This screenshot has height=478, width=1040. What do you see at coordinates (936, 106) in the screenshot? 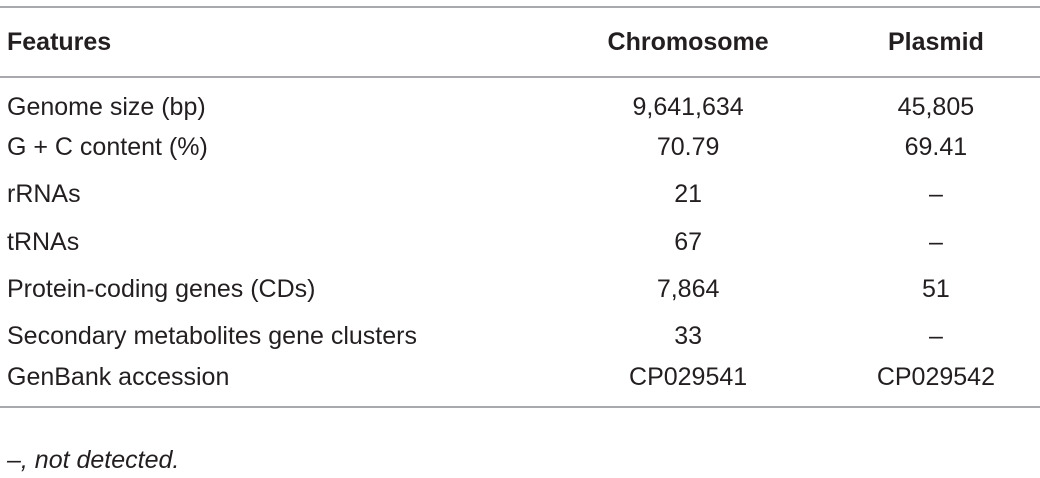
I see `table-cell: 45,805` at bounding box center [936, 106].